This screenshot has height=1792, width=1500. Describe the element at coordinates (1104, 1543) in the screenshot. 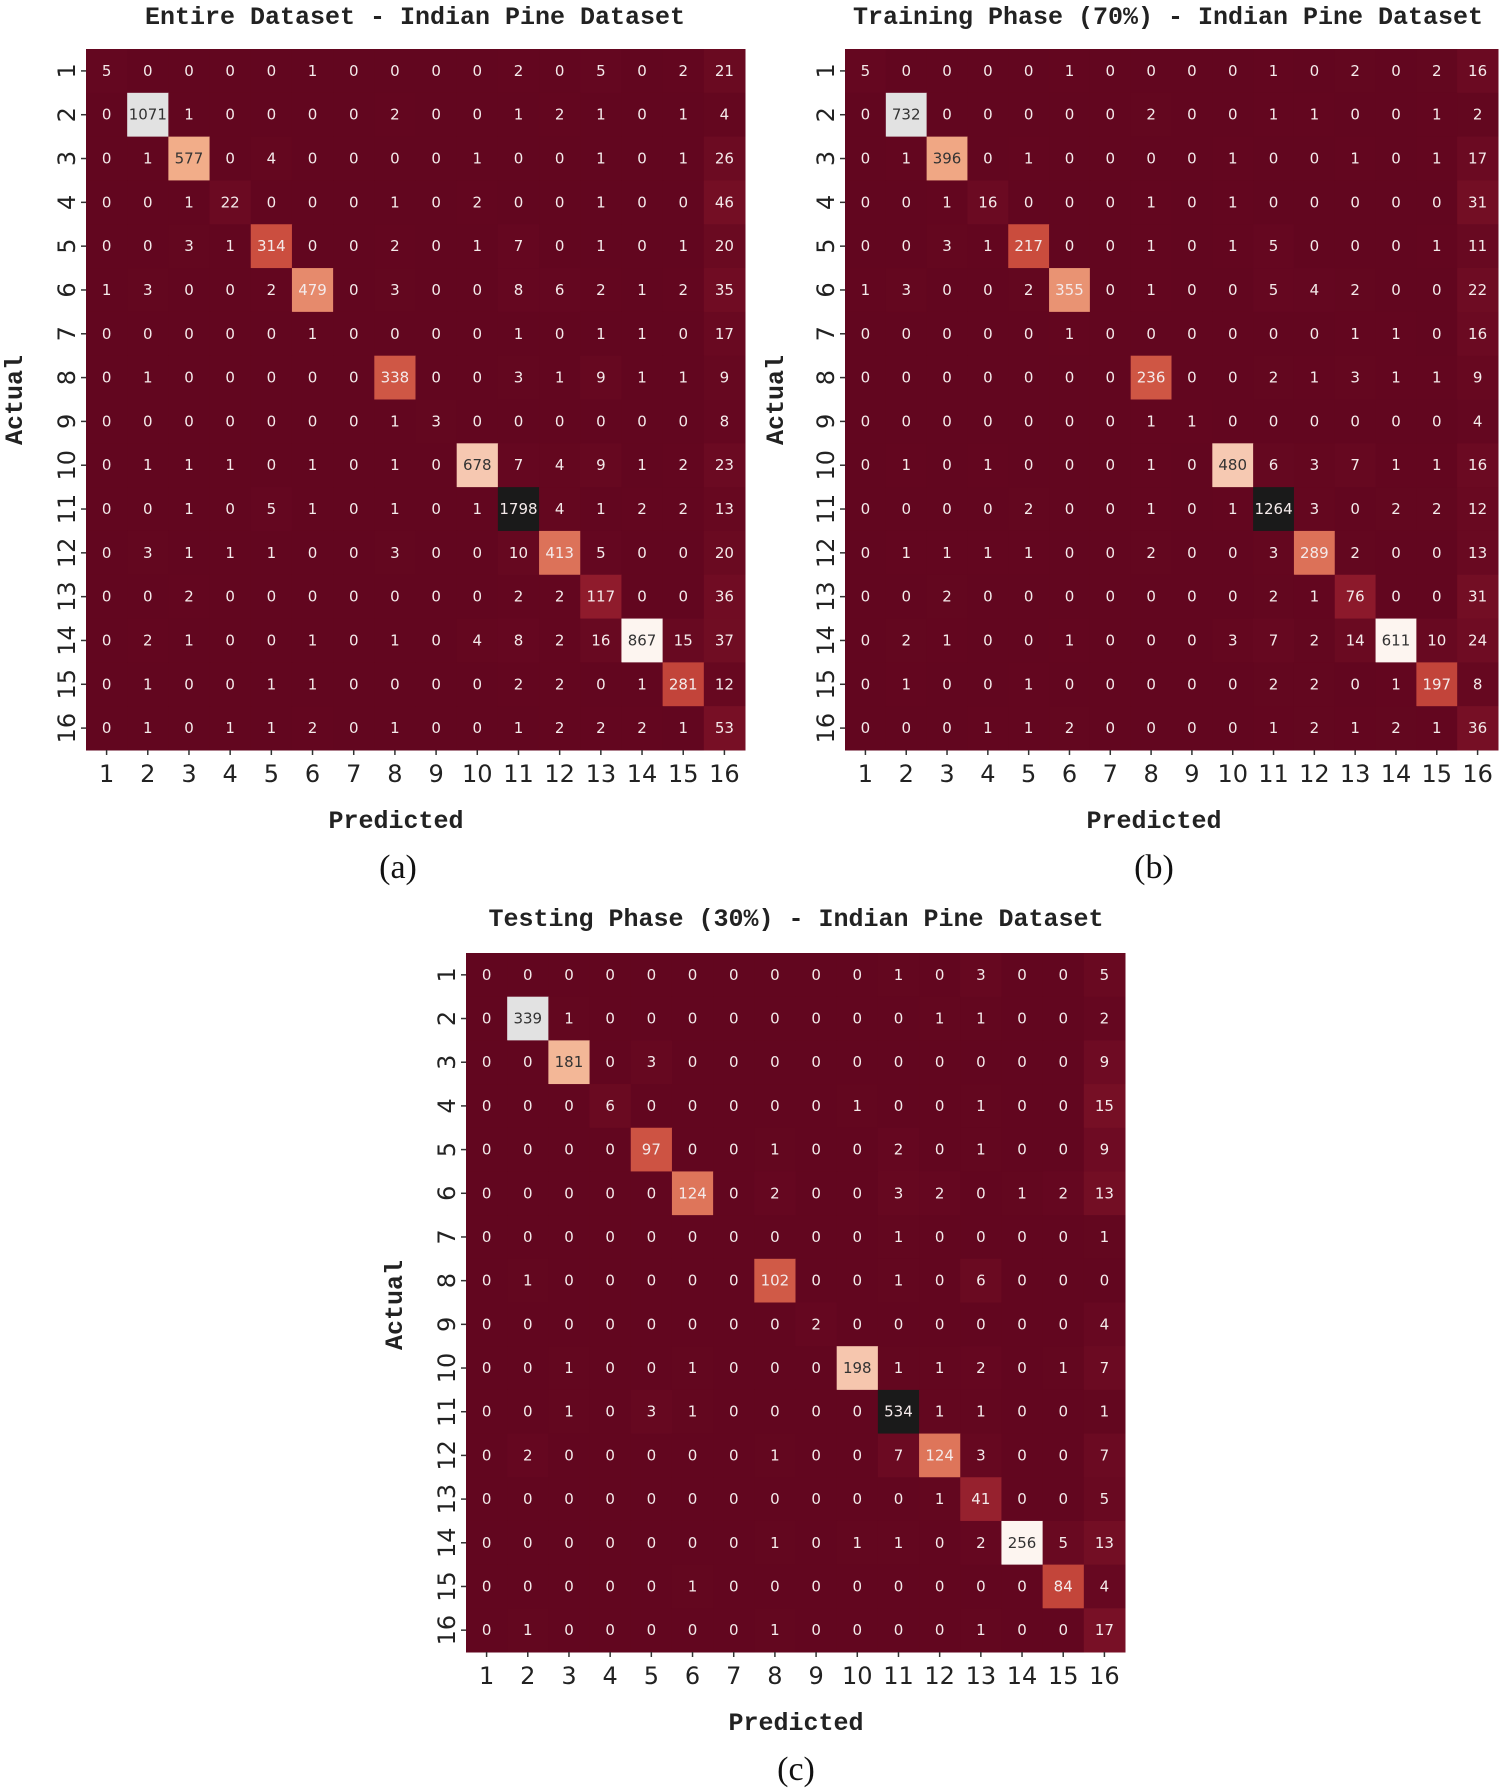

I see `cell-value-label: 13` at that location.